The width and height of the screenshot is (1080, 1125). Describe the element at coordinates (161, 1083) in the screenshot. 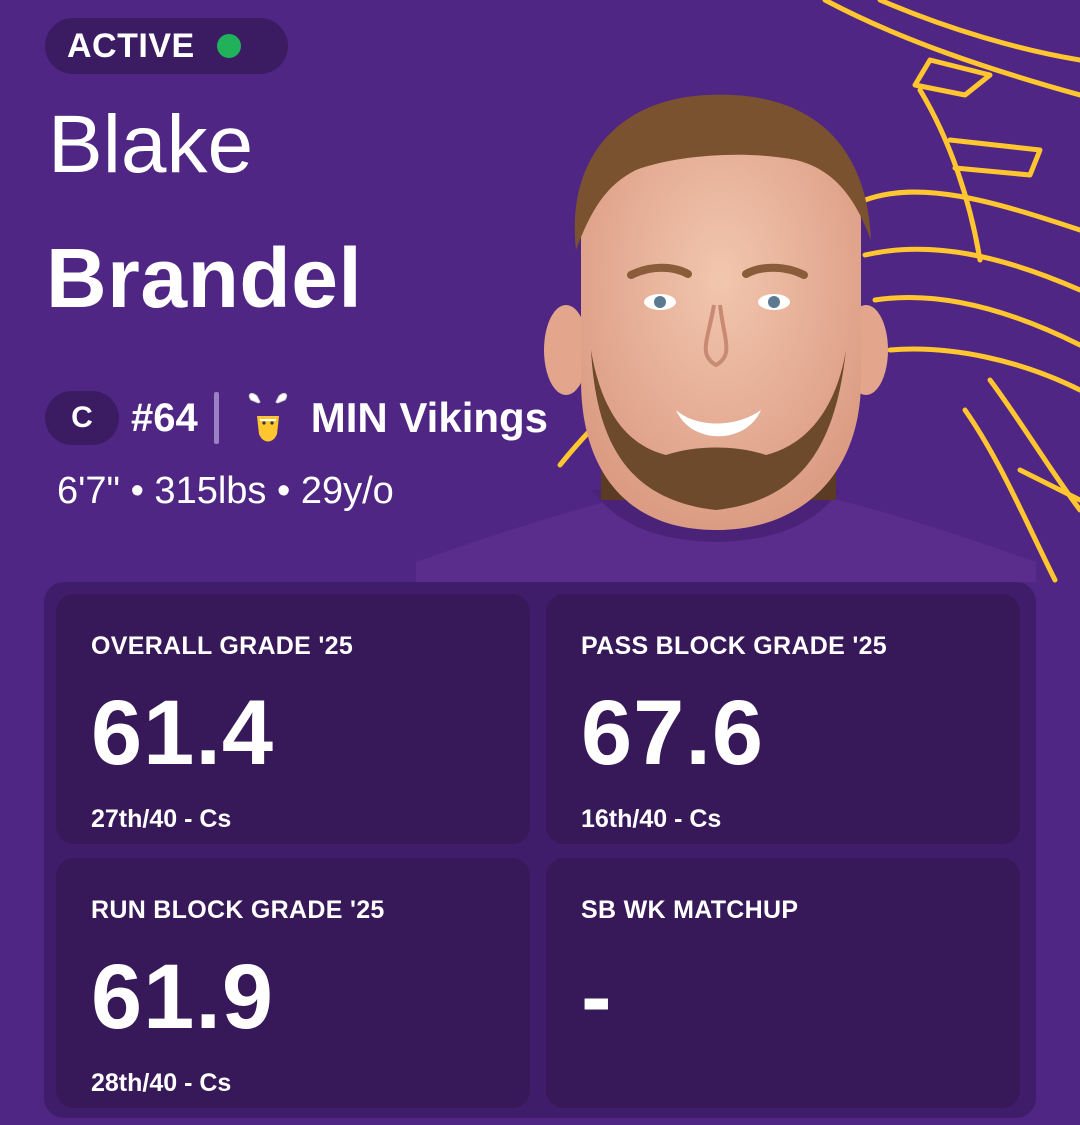

I see `stat-rank: 28th/40 - Cs` at that location.